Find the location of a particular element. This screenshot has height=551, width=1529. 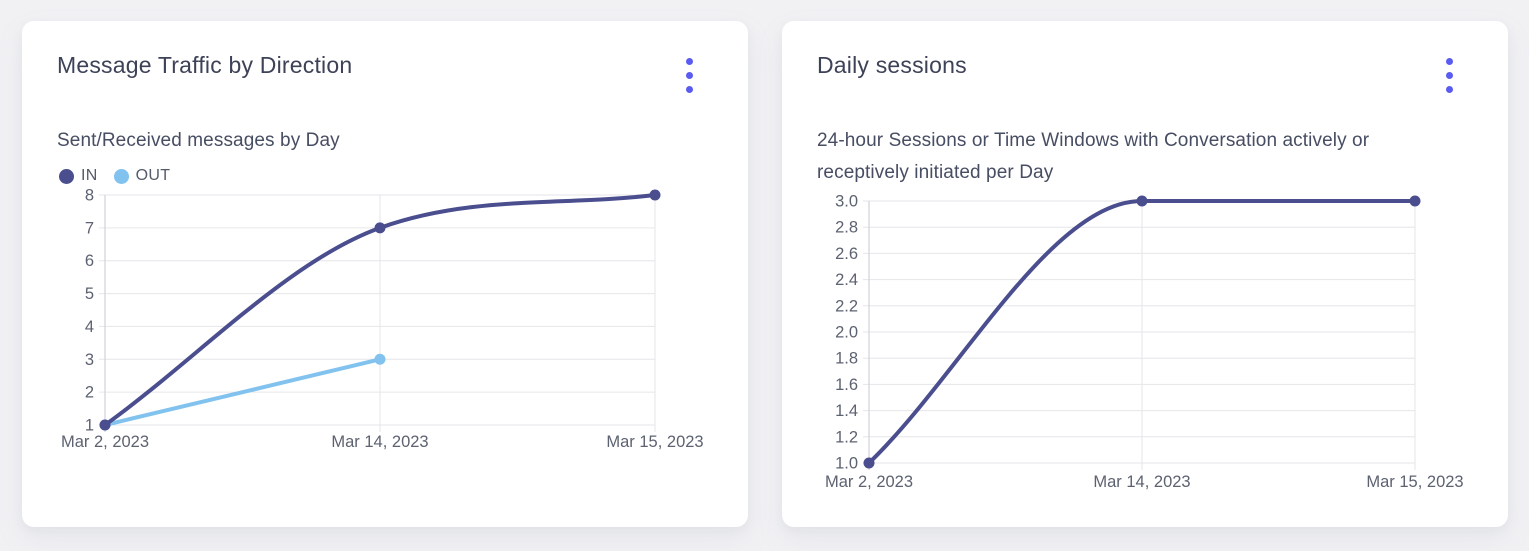

legend-label-out: OUT is located at coordinates (153, 175).